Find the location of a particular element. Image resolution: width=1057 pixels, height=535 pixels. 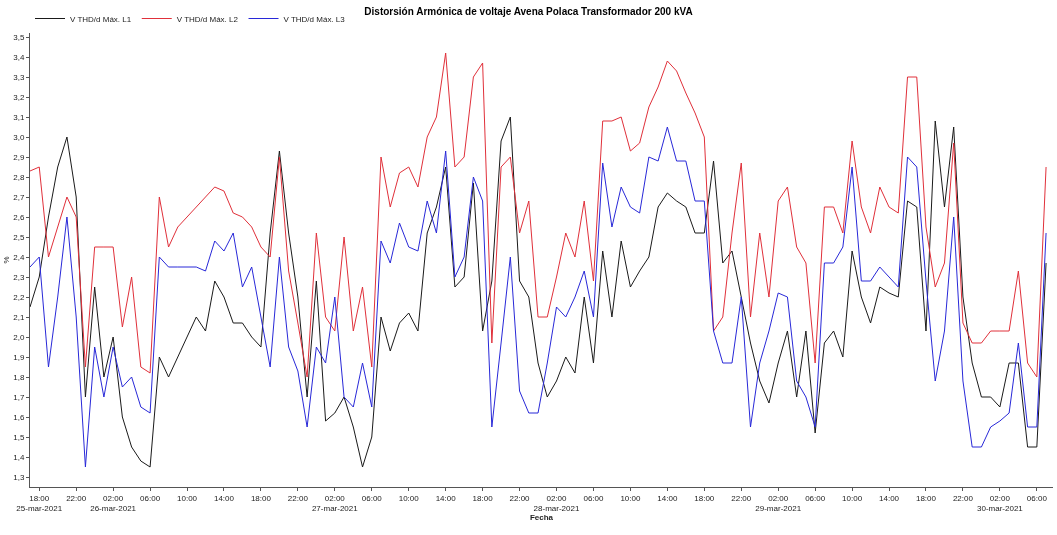

y-tick-label: 2,7 is located at coordinates (19, 197).